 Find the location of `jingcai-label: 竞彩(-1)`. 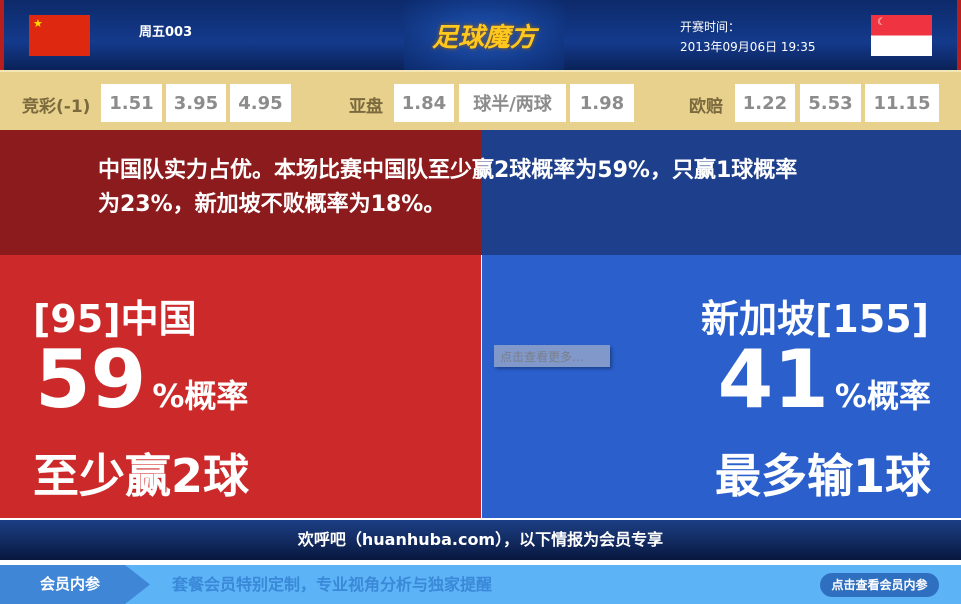

jingcai-label: 竞彩(-1) is located at coordinates (56, 107).